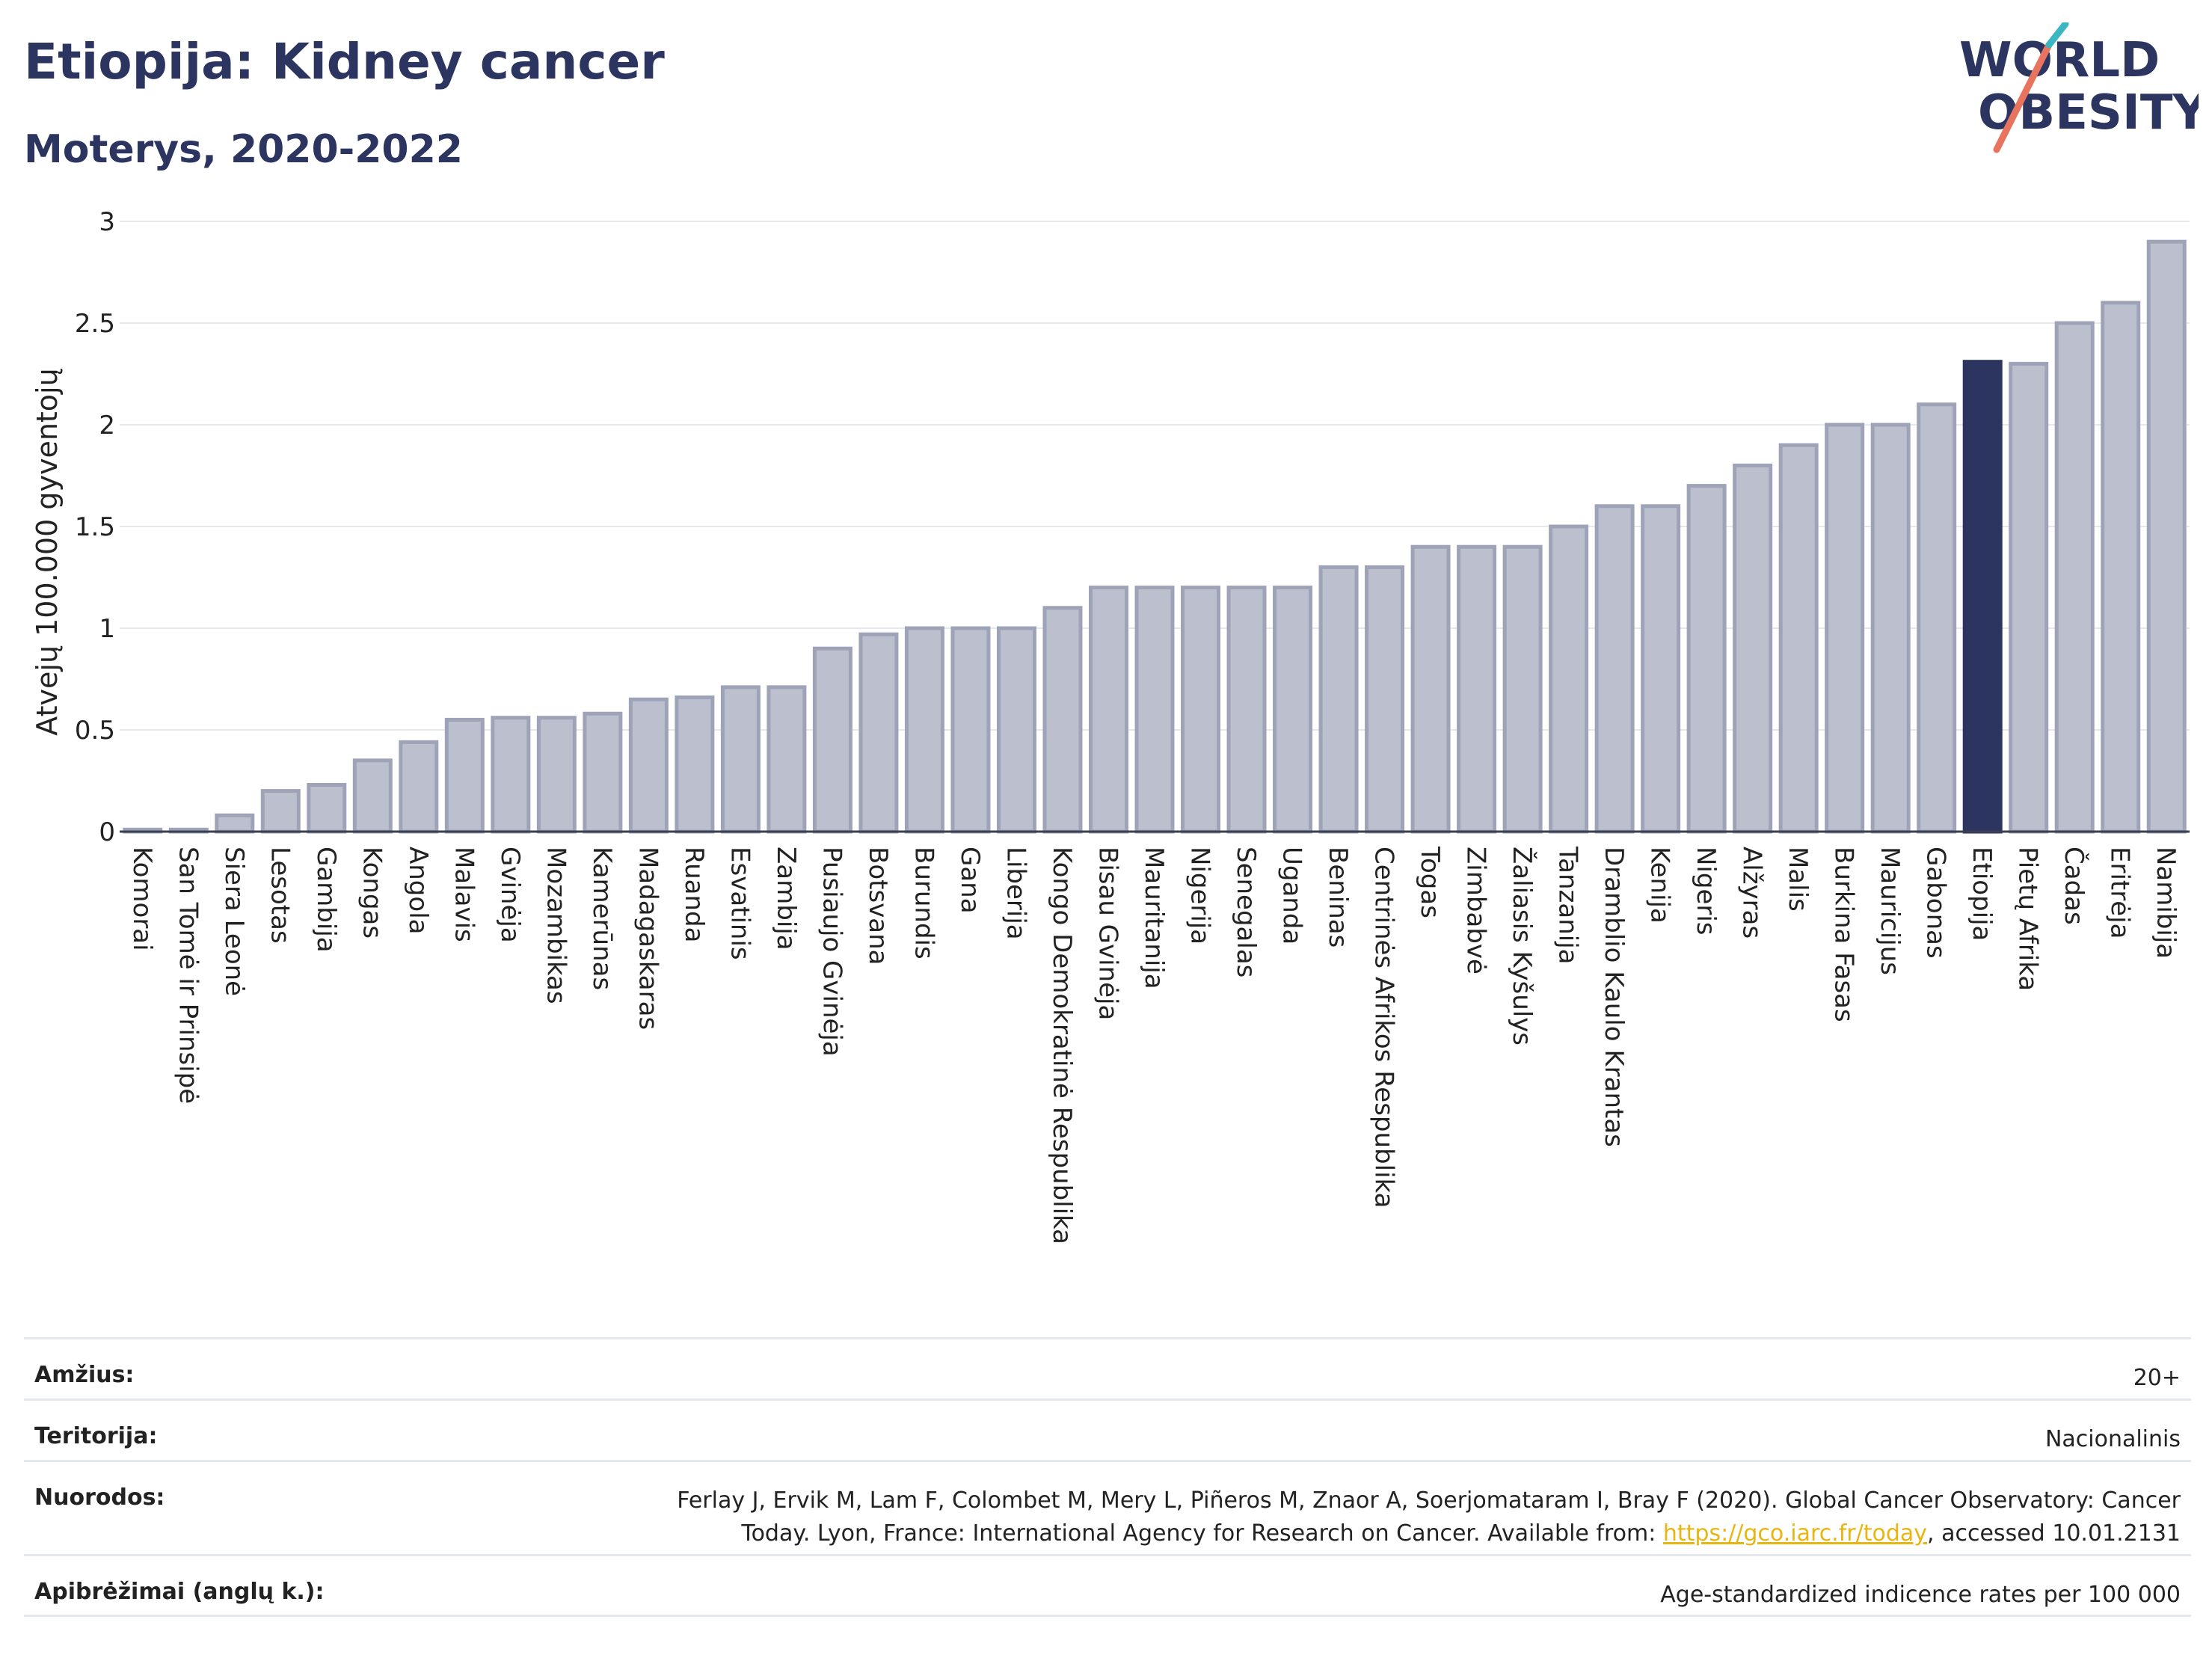 The width and height of the screenshot is (2212, 1655). Describe the element at coordinates (602, 918) in the screenshot. I see `x-category-label: Kamerūnas` at that location.